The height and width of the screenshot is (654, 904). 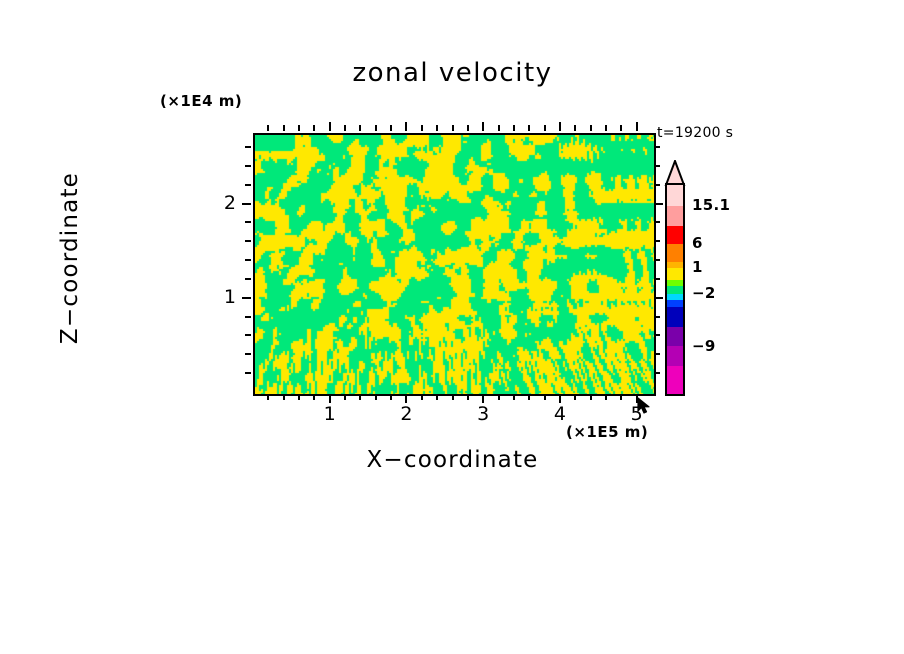 I want to click on y-tick-label: 1, so click(x=229, y=296).